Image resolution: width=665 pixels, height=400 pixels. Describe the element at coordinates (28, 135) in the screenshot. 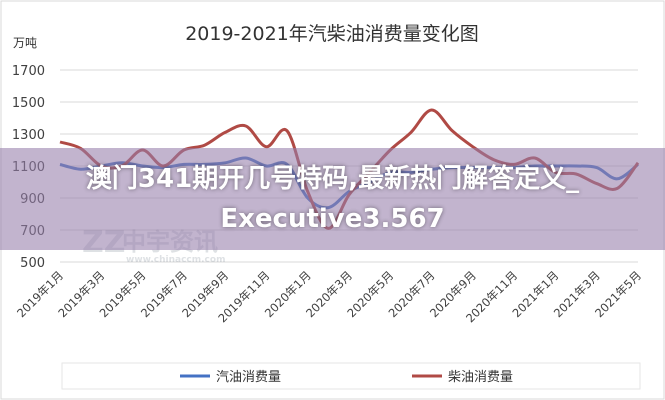

I see `y-tick-label: 1300` at that location.